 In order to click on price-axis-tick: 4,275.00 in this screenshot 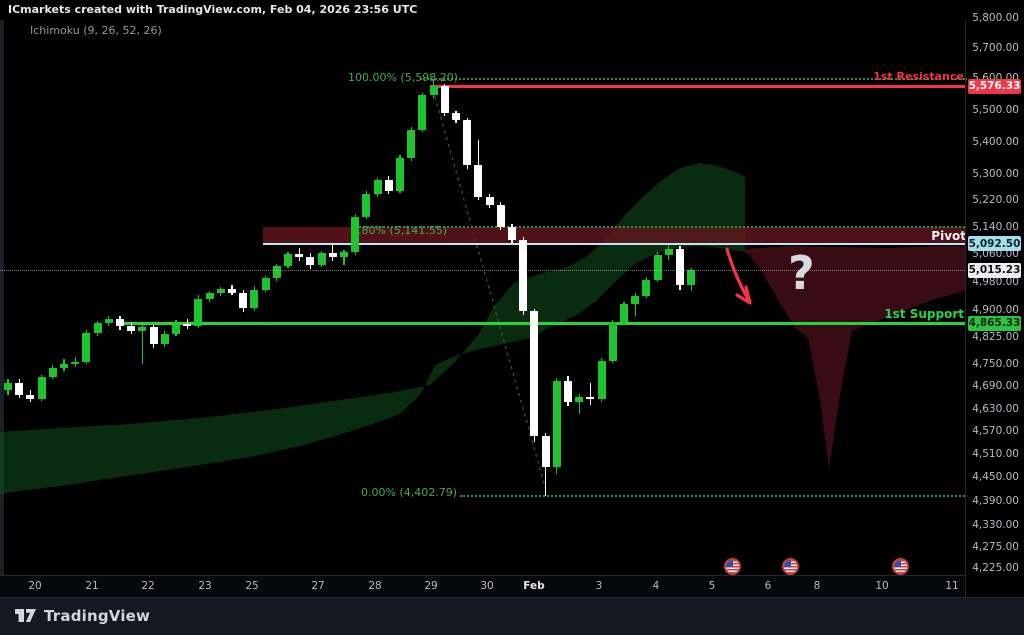, I will do `click(995, 547)`.